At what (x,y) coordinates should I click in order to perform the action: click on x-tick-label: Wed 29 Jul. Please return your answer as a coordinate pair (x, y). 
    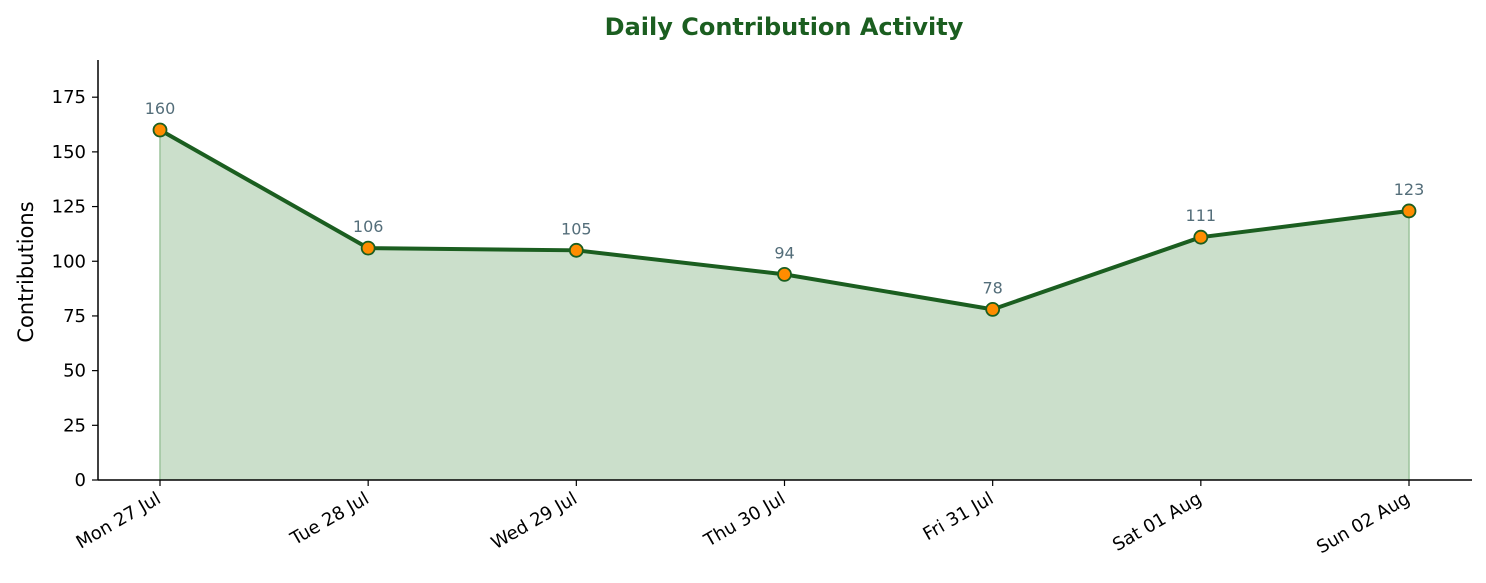
    Looking at the image, I should click on (534, 521).